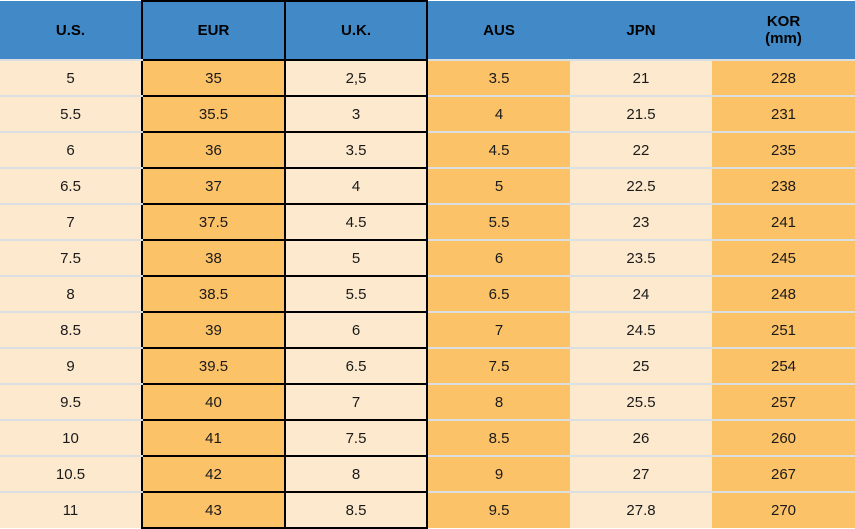 Image resolution: width=855 pixels, height=529 pixels. I want to click on table-row: 10.5 42 8 9 27 267, so click(427, 474).